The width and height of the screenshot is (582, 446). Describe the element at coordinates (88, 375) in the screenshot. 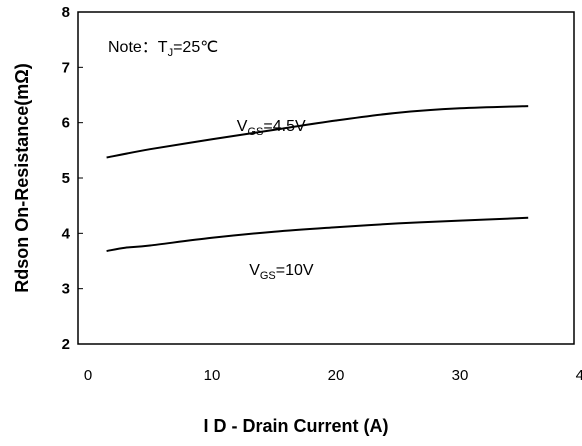

I see `x-tick-label: 0` at that location.